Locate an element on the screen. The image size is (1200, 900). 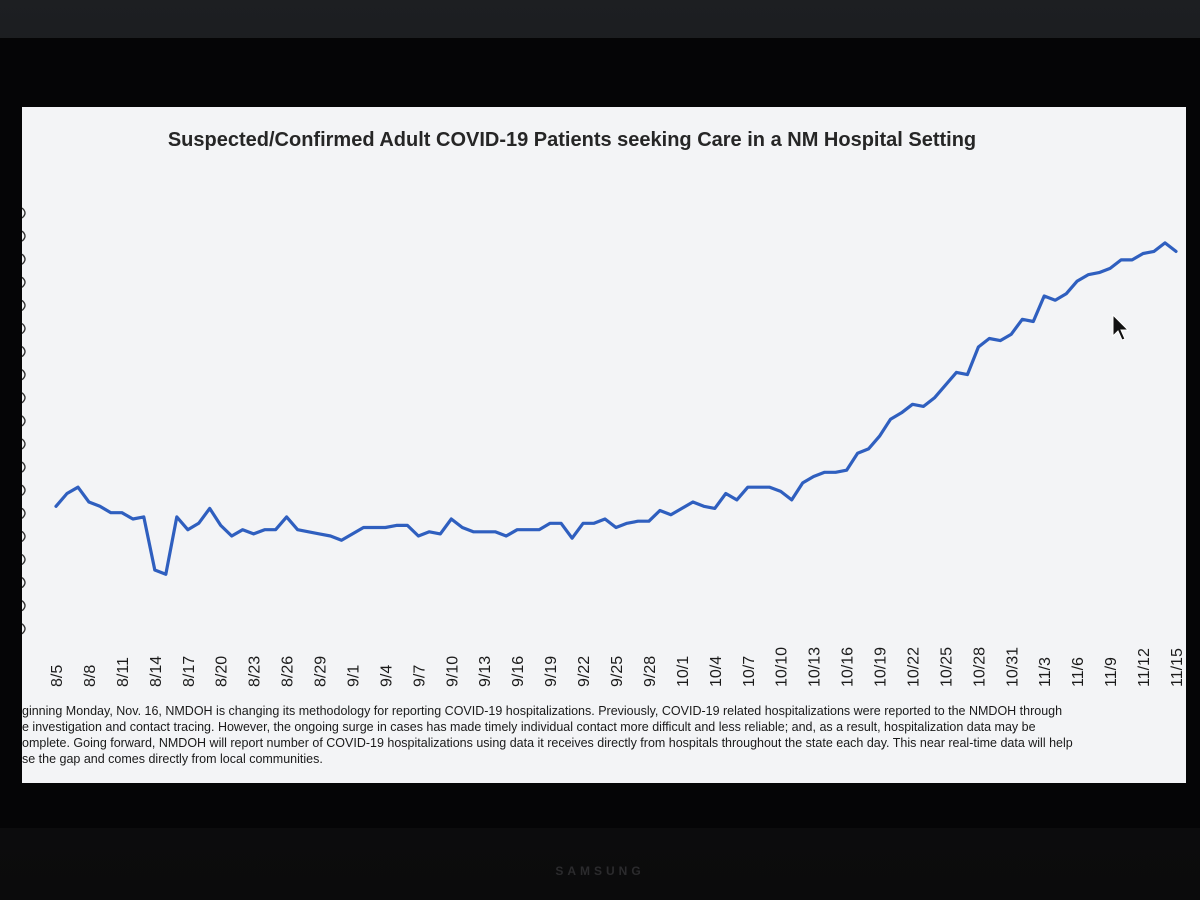
x-tick-label: 11/6 is located at coordinates (1078, 672).